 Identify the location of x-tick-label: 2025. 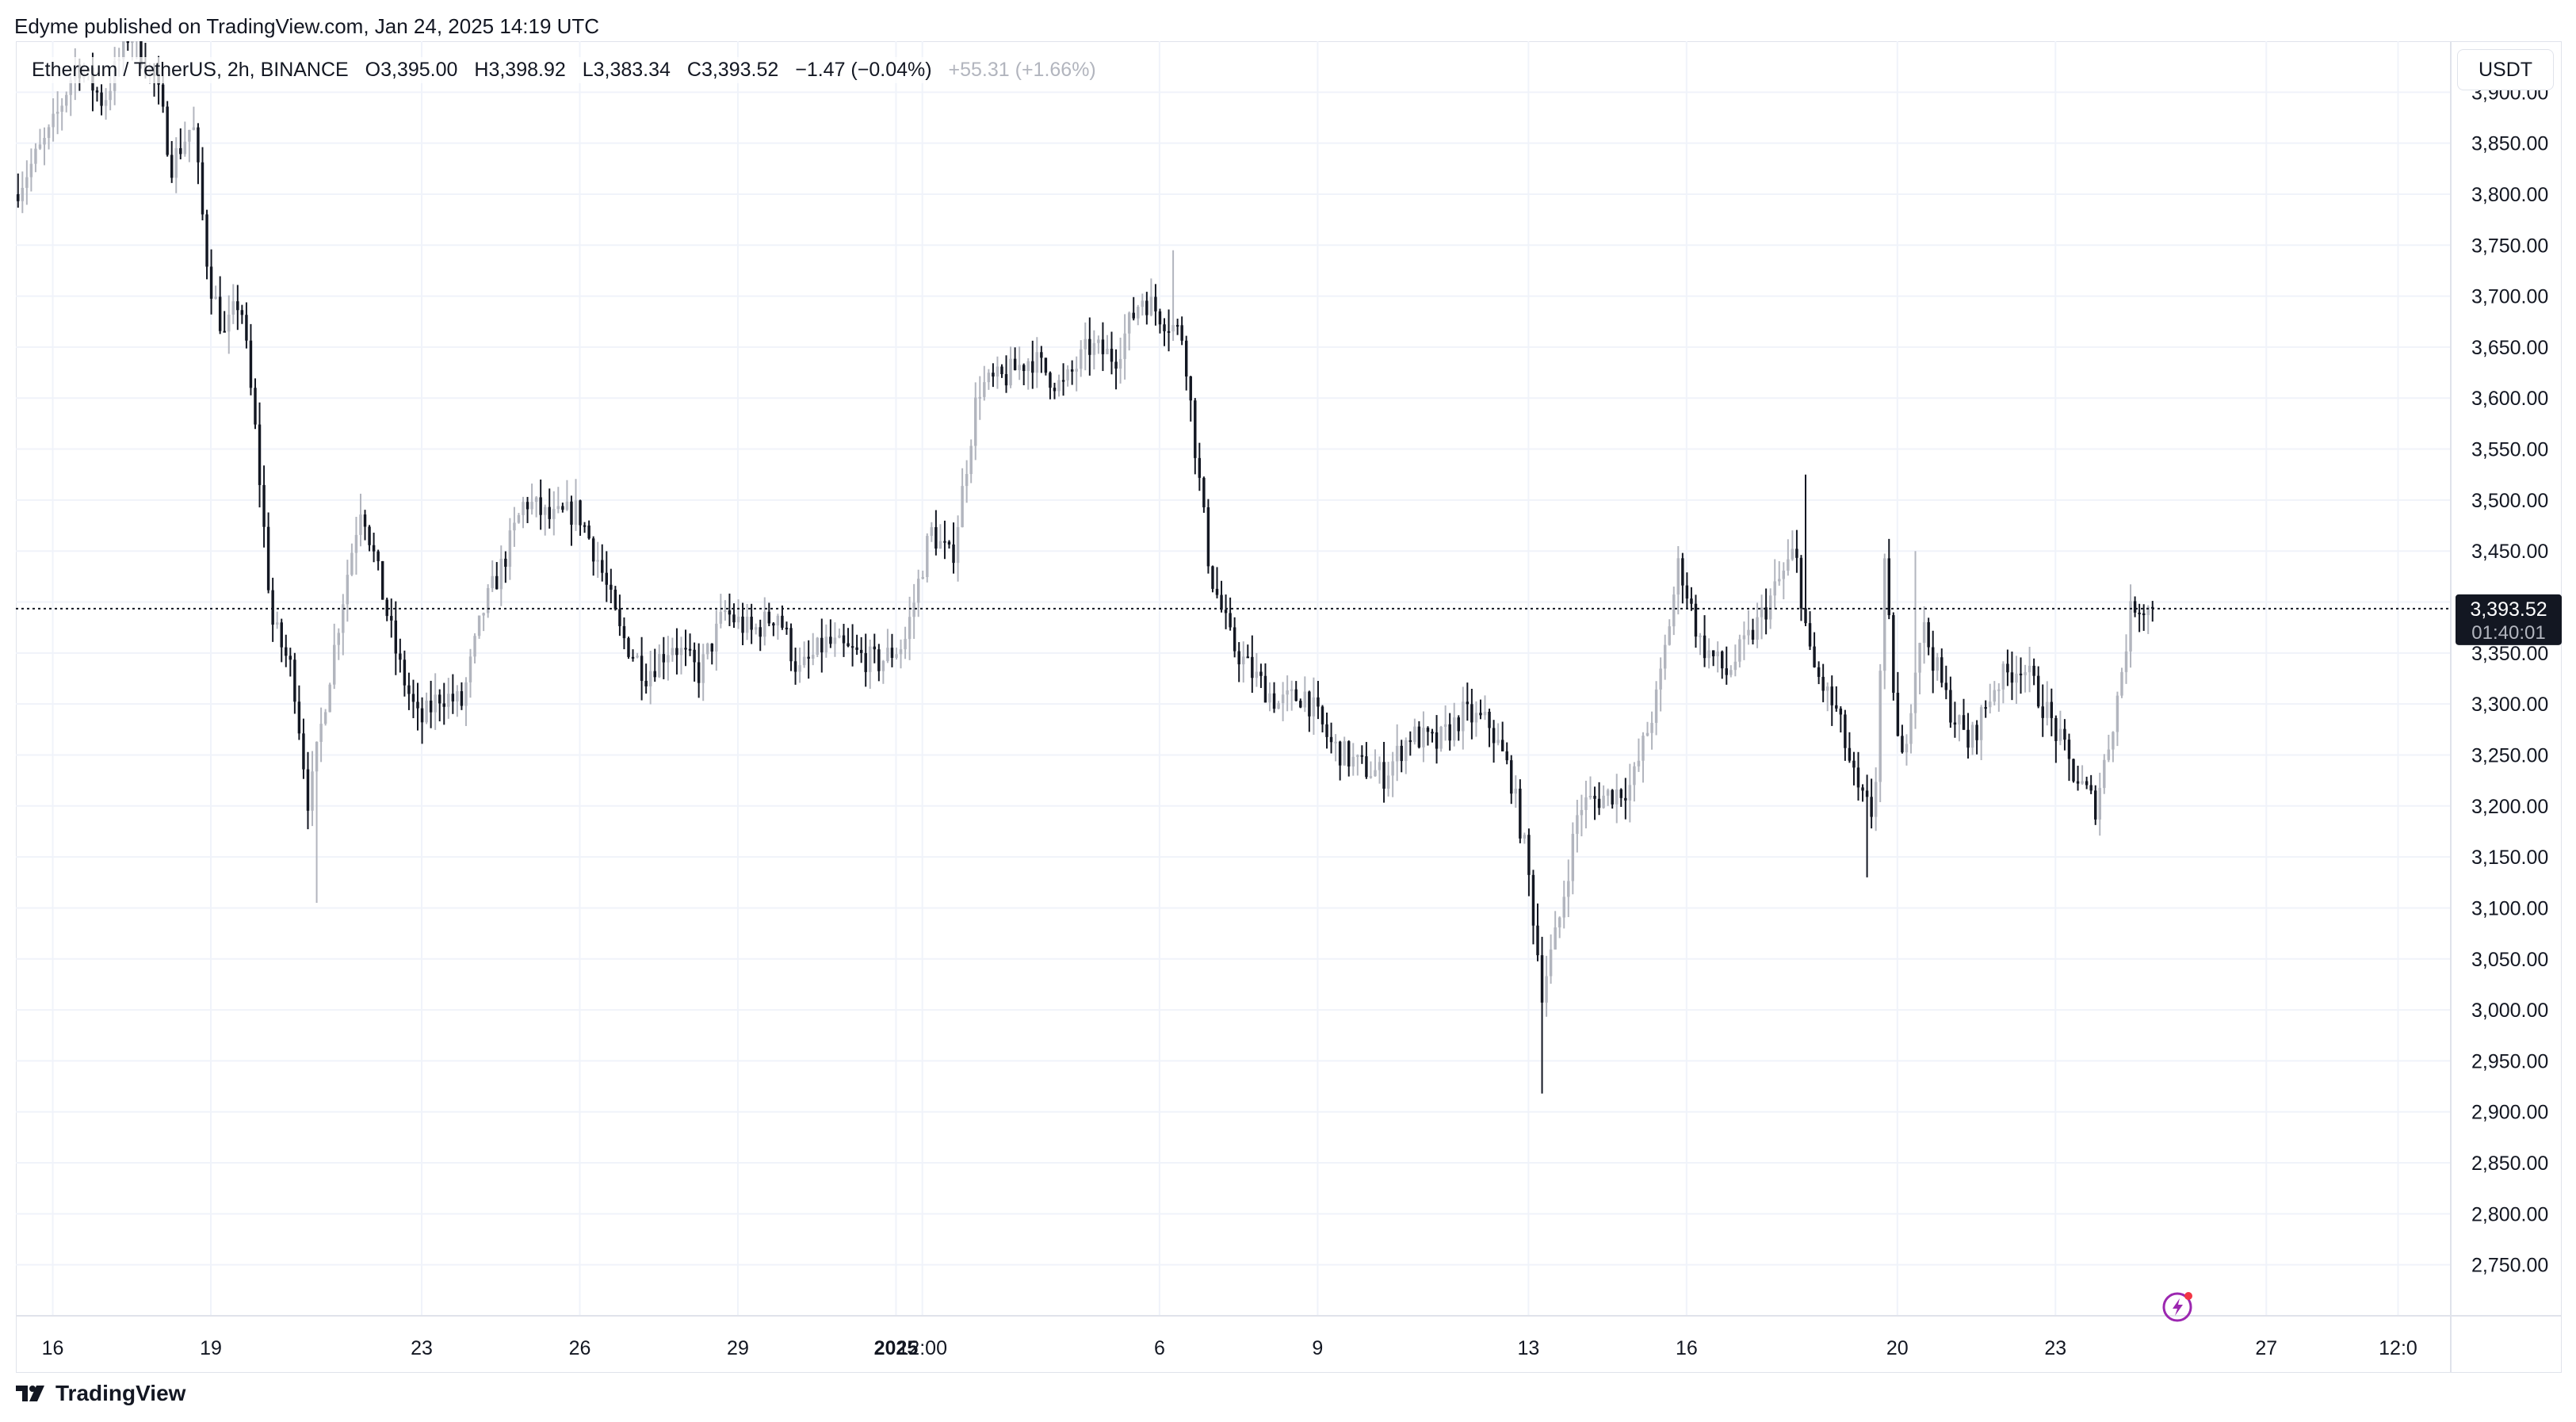
(897, 1348).